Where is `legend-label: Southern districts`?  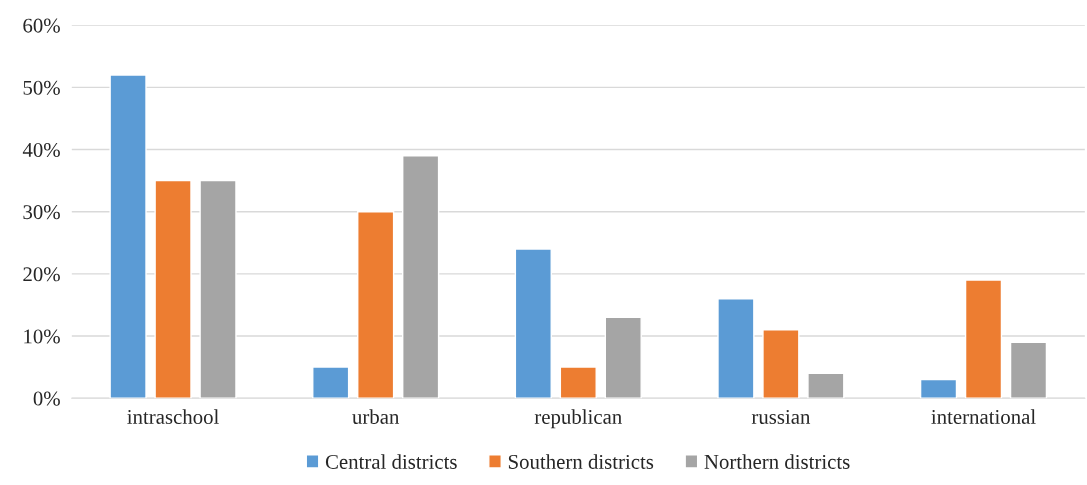
legend-label: Southern districts is located at coordinates (581, 461).